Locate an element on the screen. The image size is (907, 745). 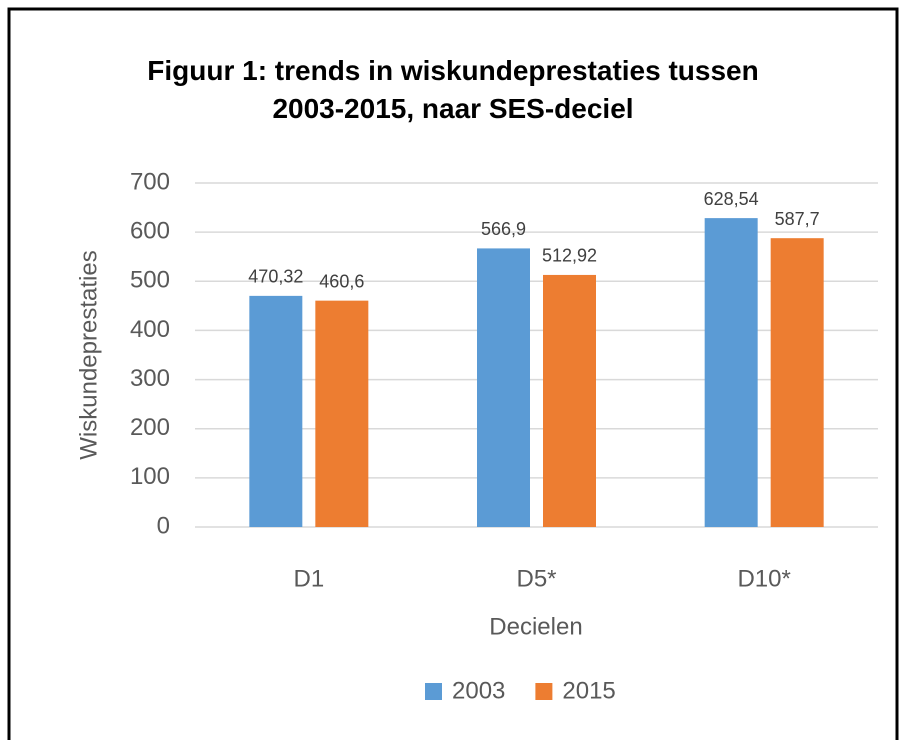
x-axis-label: Decielen is located at coordinates (535, 626).